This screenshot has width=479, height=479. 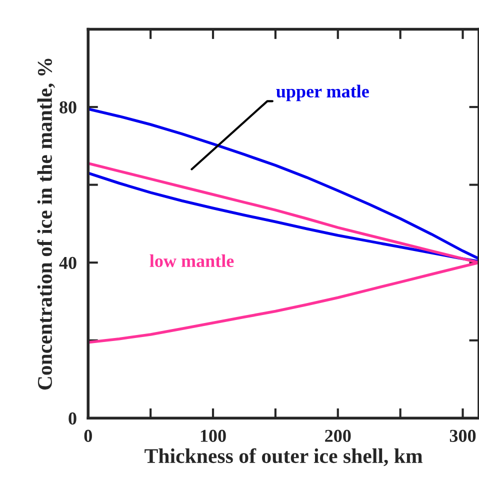 I want to click on x-tick-label: 100, so click(x=213, y=436).